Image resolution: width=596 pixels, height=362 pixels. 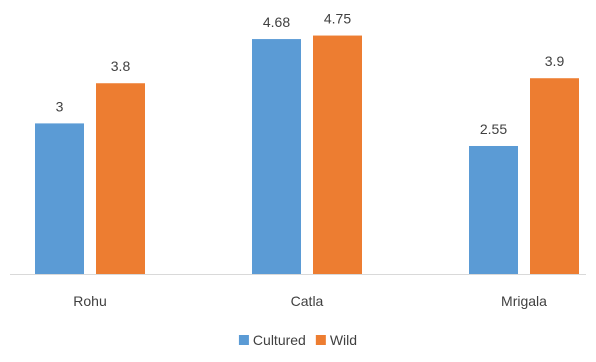 I want to click on data-label-wild-mrigala: 3.9, so click(x=555, y=61).